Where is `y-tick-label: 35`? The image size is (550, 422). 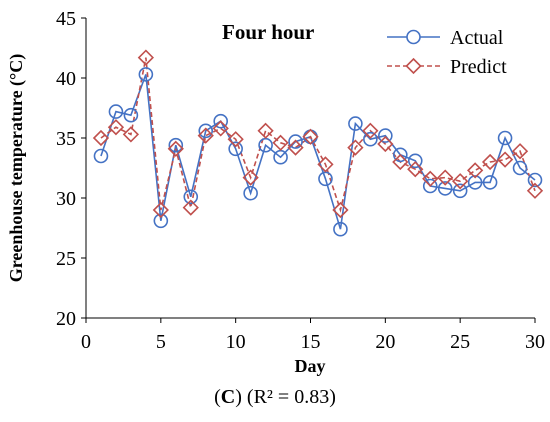 y-tick-label: 35 is located at coordinates (66, 139).